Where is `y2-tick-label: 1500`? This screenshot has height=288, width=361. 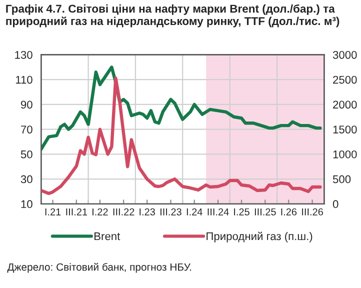 y2-tick-label: 1500 is located at coordinates (345, 130).